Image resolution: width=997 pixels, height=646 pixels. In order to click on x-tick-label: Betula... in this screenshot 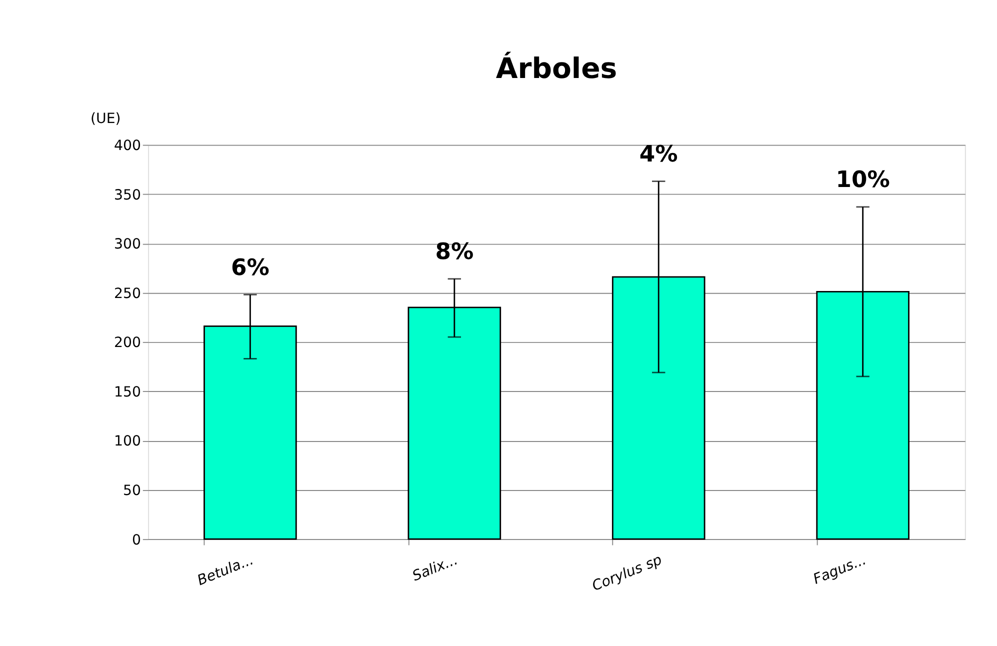, I will do `click(225, 571)`.